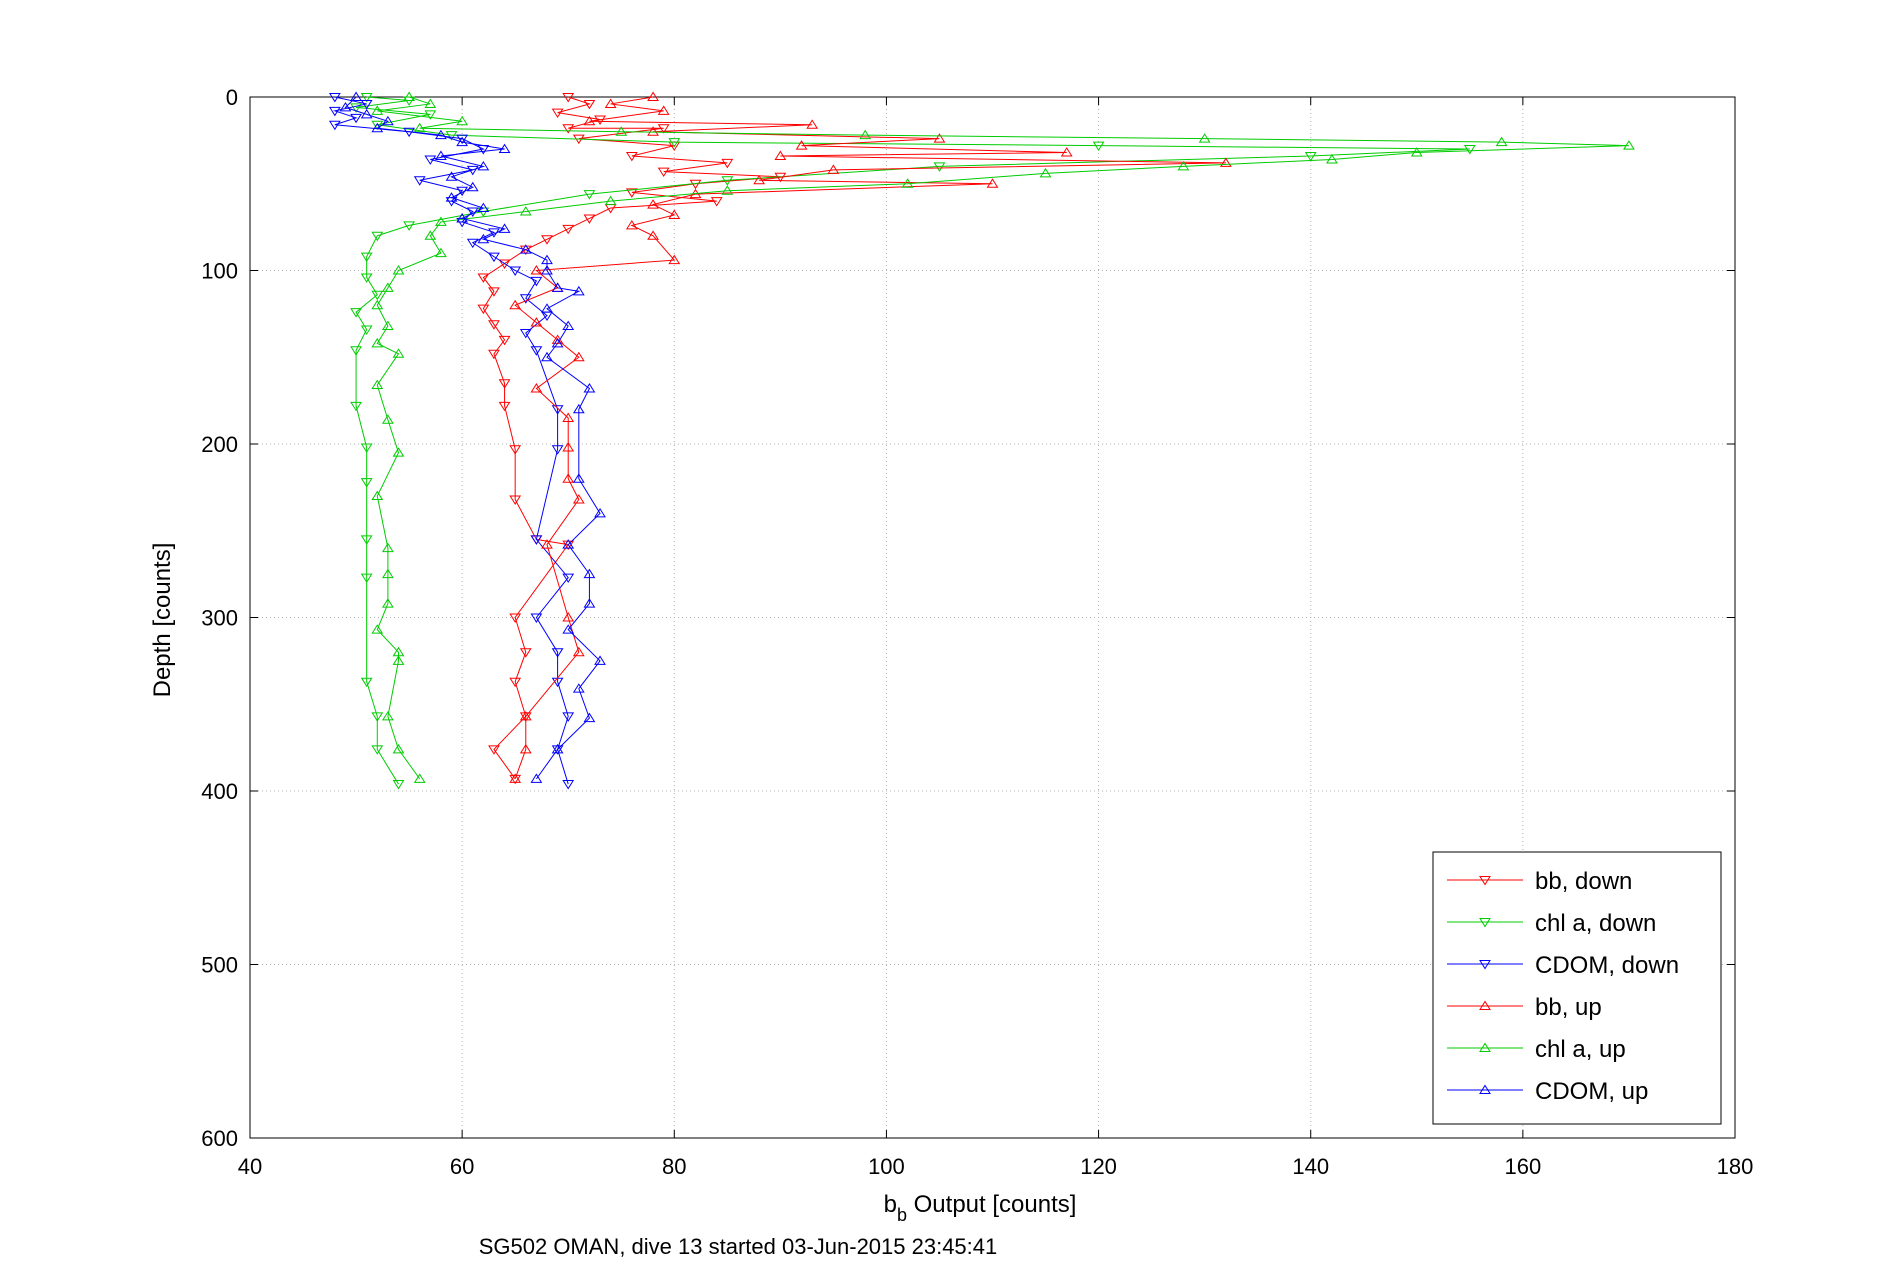 The image size is (1891, 1267). I want to click on legend-label: CDOM, up, so click(1591, 1091).